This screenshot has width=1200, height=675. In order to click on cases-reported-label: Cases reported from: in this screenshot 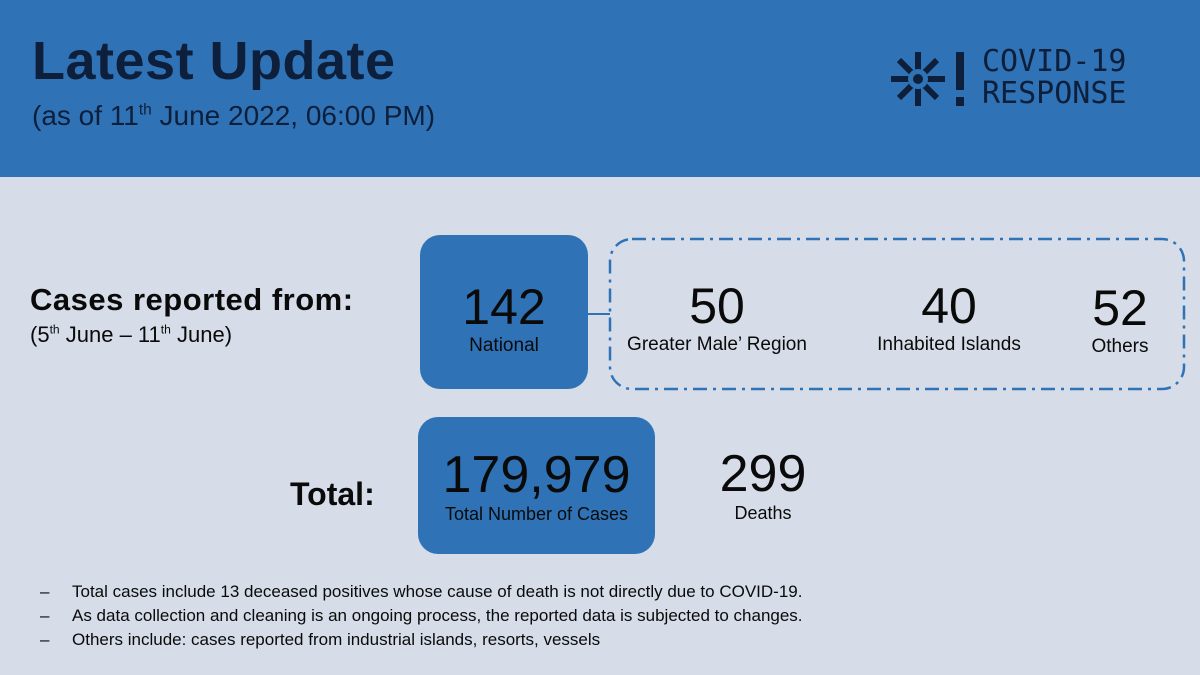, I will do `click(192, 299)`.